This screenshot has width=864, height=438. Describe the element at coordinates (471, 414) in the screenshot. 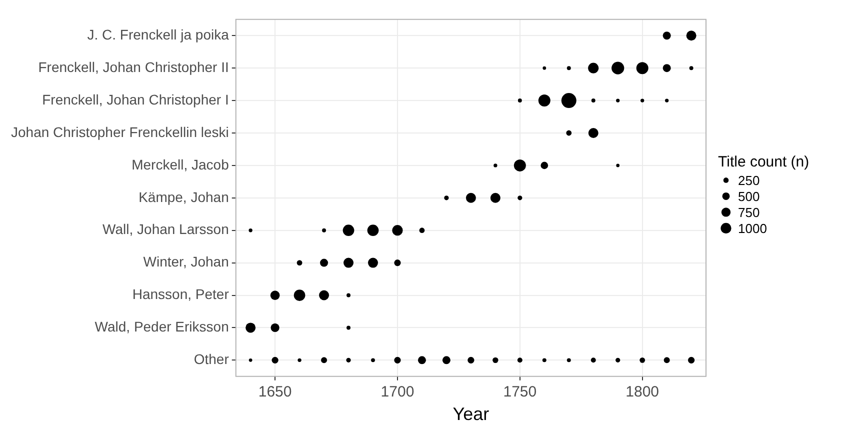

I see `x-axis-title: Year` at that location.